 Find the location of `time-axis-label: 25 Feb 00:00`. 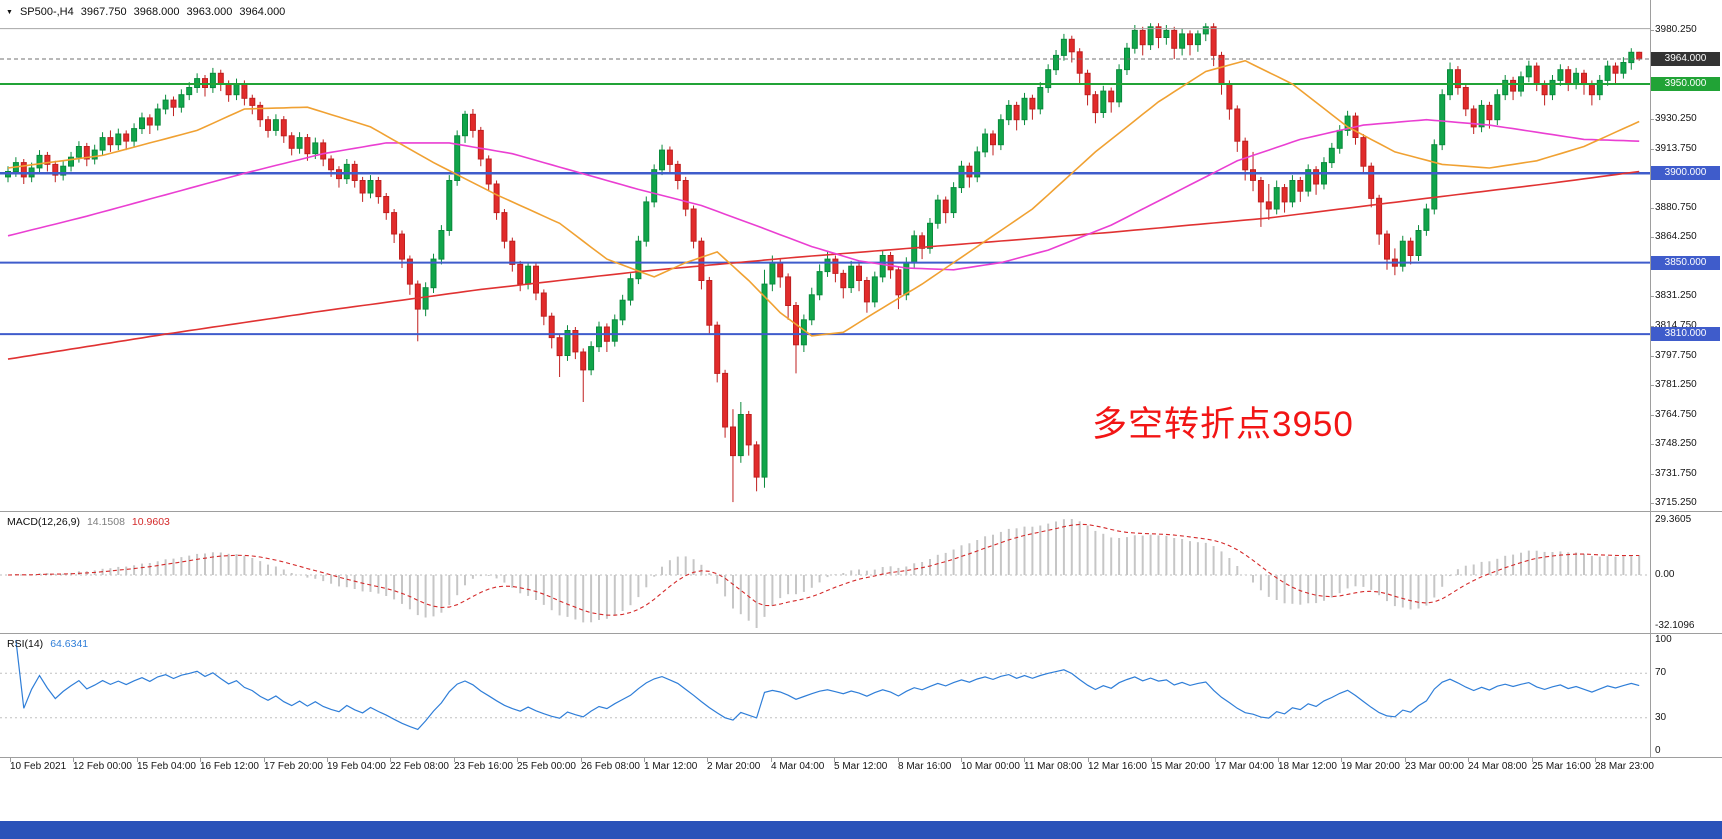

time-axis-label: 25 Feb 00:00 is located at coordinates (546, 766).